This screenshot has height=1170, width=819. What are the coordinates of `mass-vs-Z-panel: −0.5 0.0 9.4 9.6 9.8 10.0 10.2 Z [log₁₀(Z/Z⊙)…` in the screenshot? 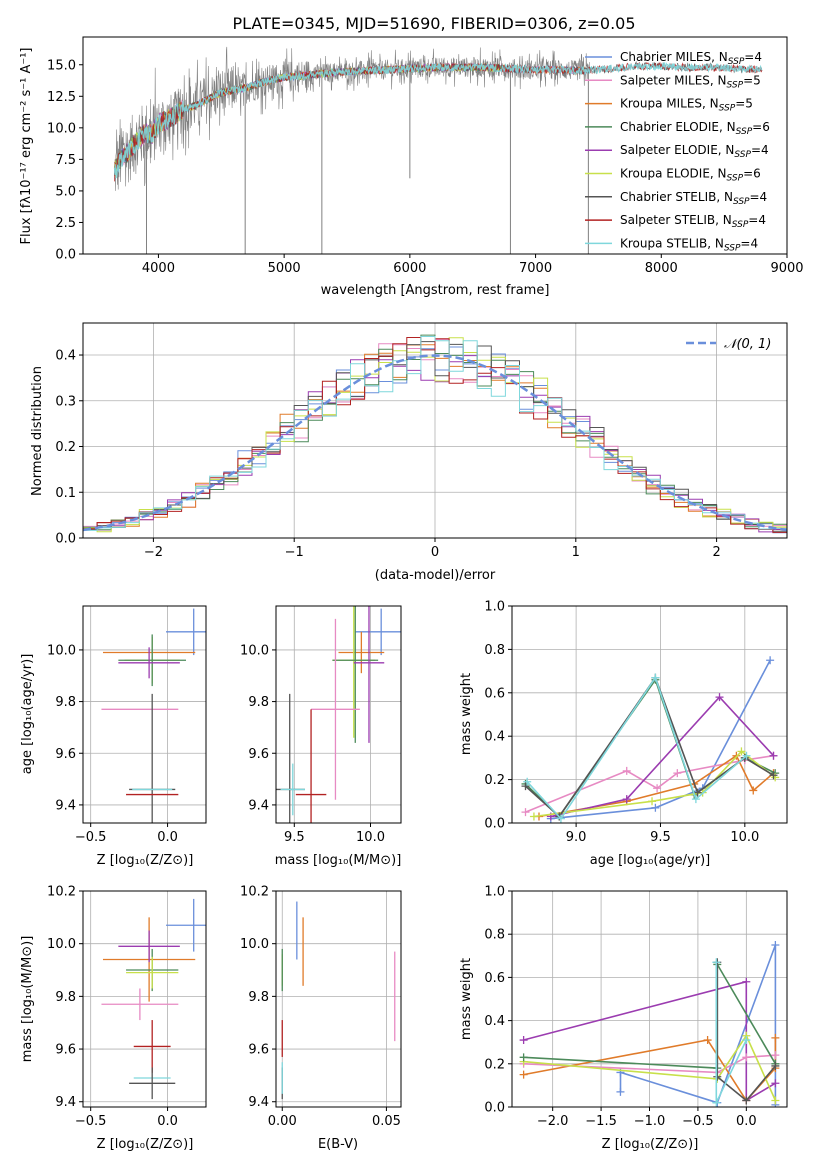 It's located at (113, 1018).